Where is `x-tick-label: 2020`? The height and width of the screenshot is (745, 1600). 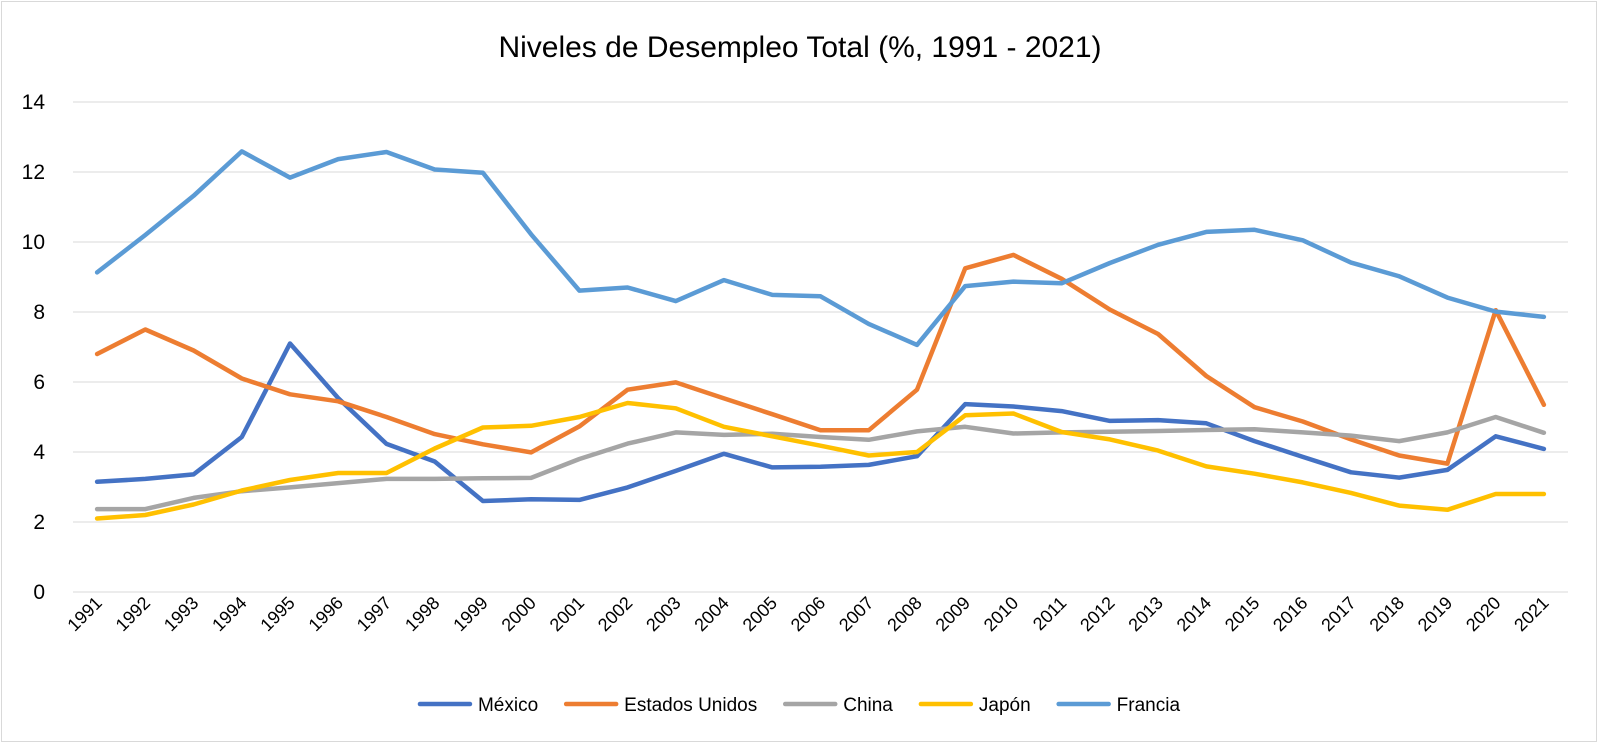 x-tick-label: 2020 is located at coordinates (1483, 614).